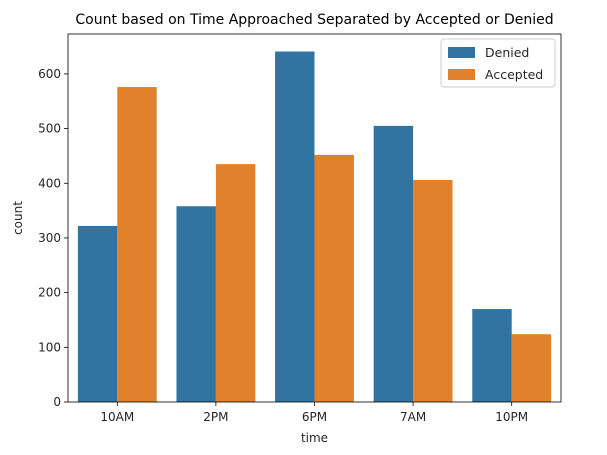 Image resolution: width=607 pixels, height=455 pixels. Describe the element at coordinates (97, 313) in the screenshot. I see `bar-denied-10am` at that location.